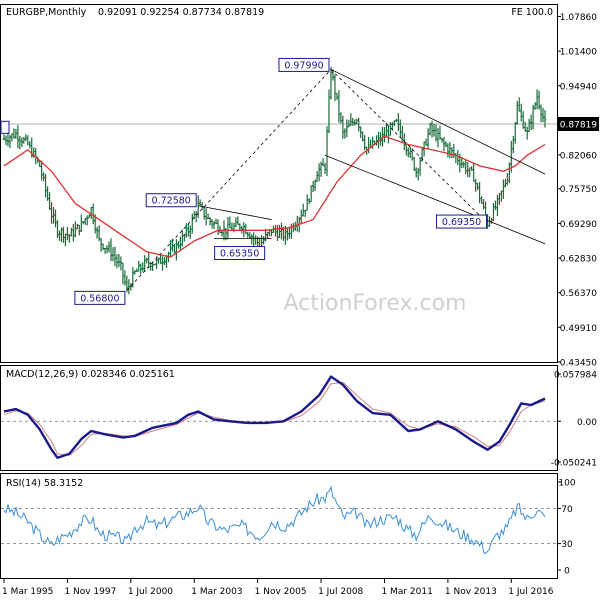  I want to click on price-tick-label: 0.94940, so click(578, 87).